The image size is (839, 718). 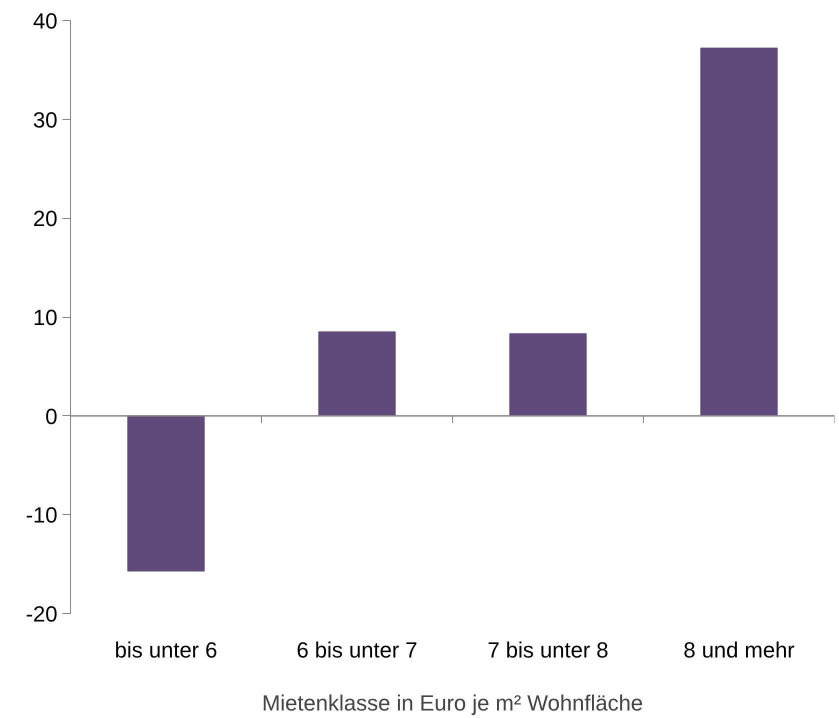 I want to click on y-tick-label: 10, so click(x=45, y=317).